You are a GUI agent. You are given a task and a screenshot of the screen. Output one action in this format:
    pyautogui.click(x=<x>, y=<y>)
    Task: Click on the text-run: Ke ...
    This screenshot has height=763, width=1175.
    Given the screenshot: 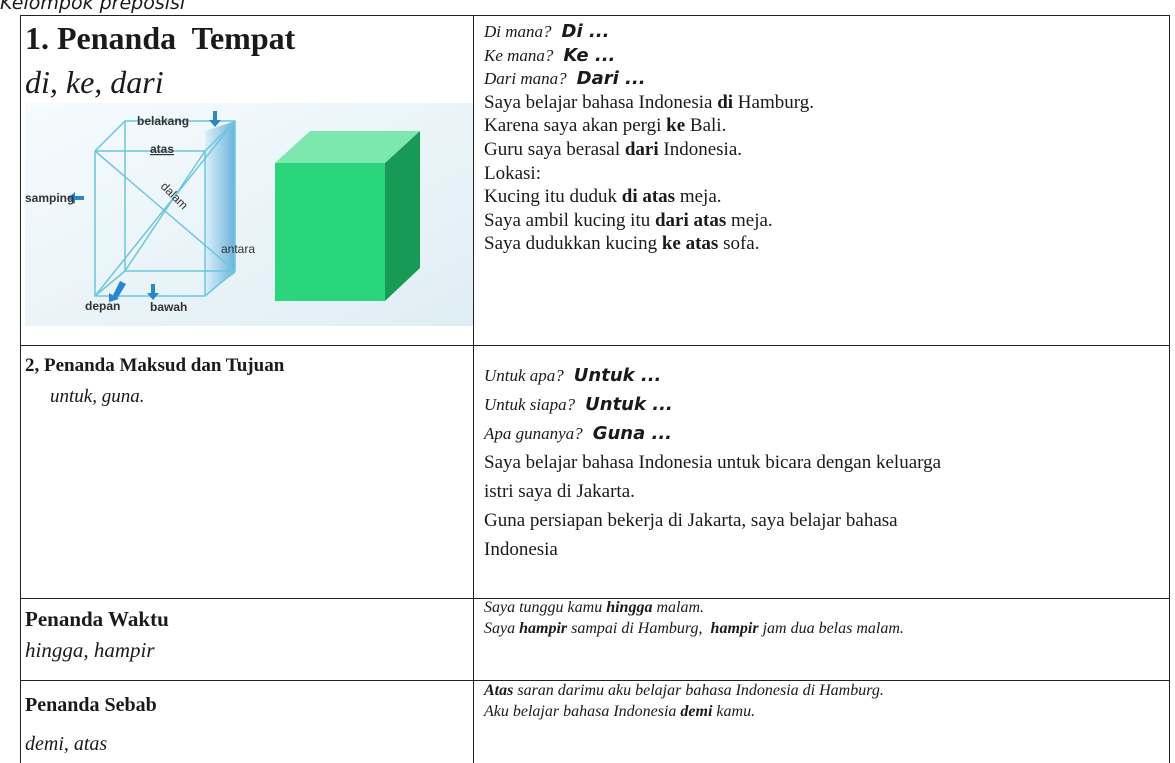 What is the action you would take?
    pyautogui.click(x=589, y=55)
    